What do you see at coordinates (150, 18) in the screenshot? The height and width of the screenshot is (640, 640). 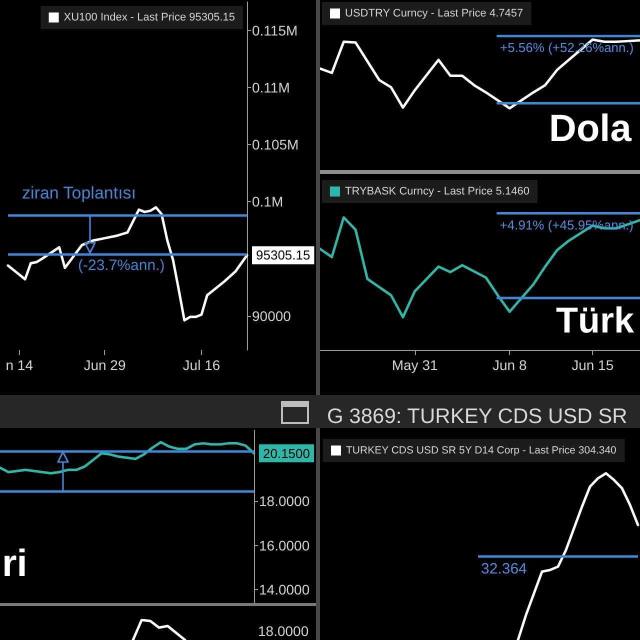 I see `legend-label: XU100 Index - Last Price 95305.15` at bounding box center [150, 18].